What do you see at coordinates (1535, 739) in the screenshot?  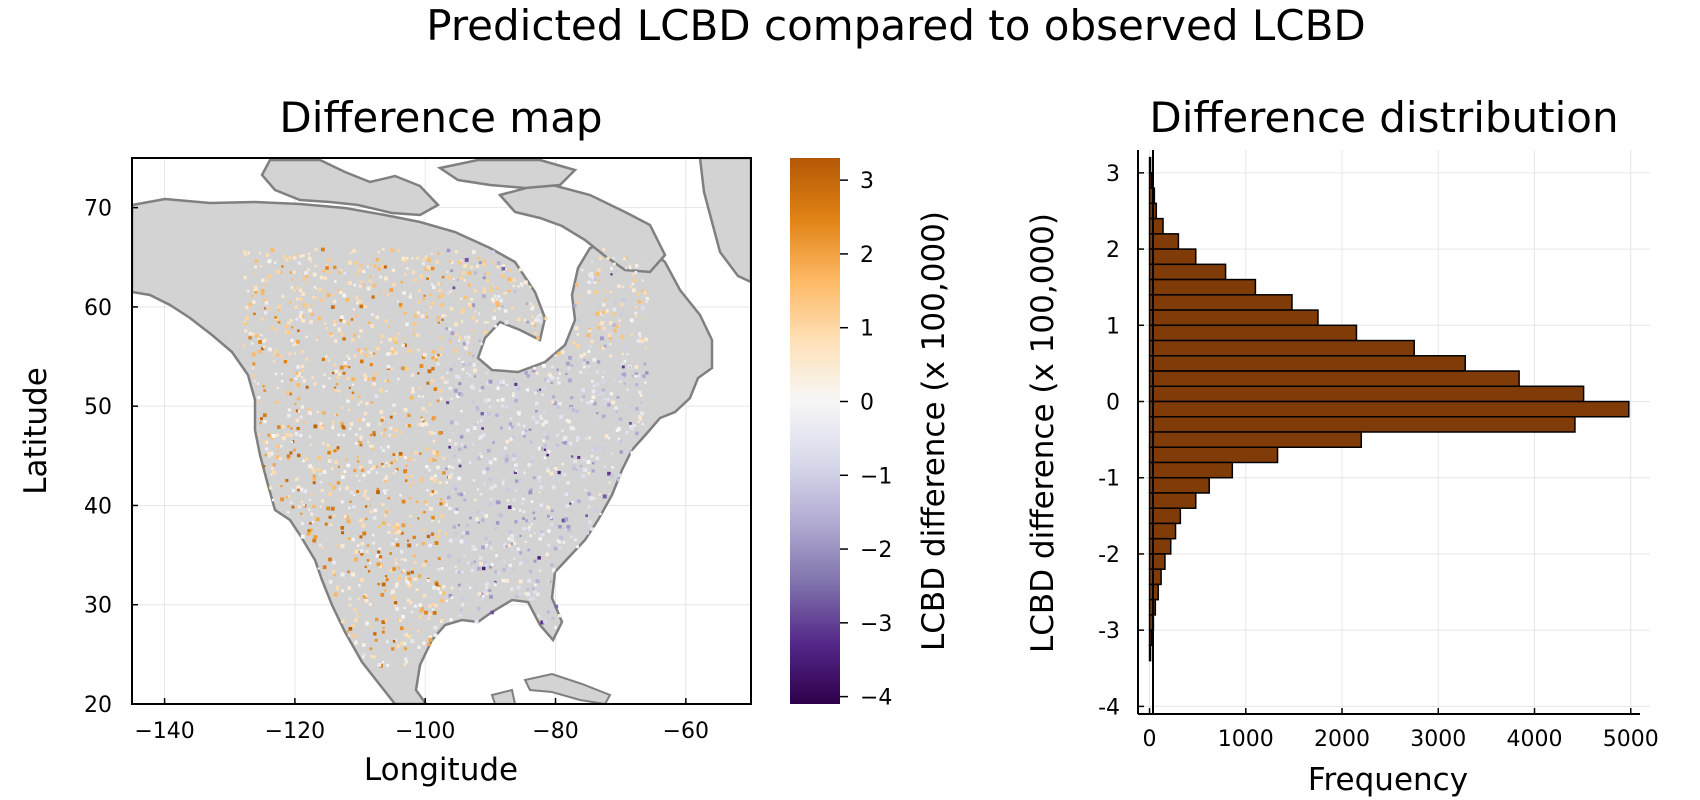 I see `histogram-x-tick-label: 4000` at bounding box center [1535, 739].